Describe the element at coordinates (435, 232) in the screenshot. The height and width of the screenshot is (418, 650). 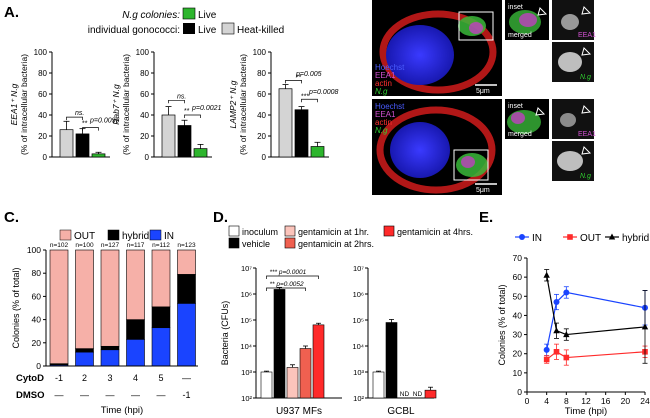
I see `legend-label-4: gentamicin at 4hrs.` at that location.